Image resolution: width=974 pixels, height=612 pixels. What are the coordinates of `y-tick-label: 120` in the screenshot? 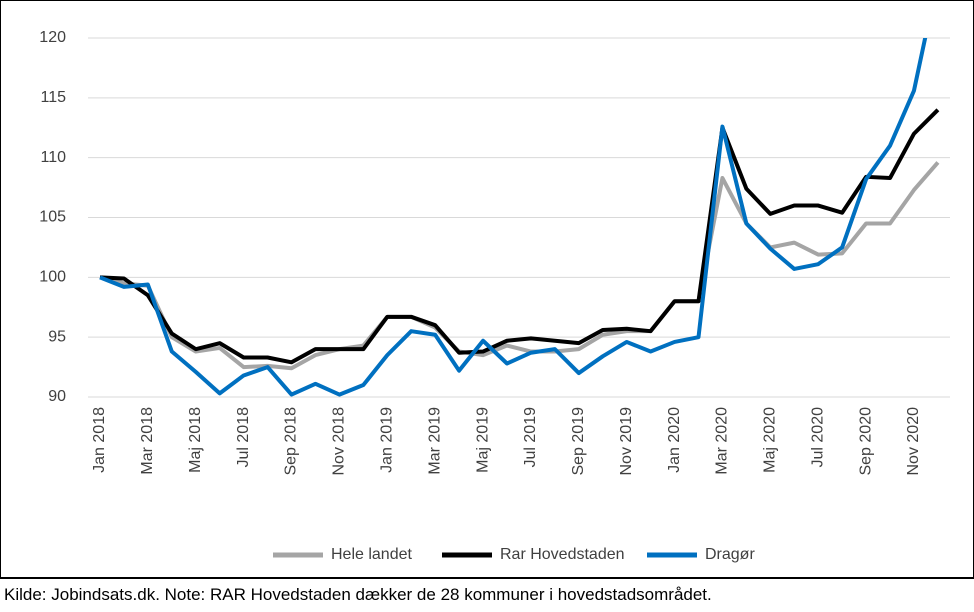 It's located at (52, 37).